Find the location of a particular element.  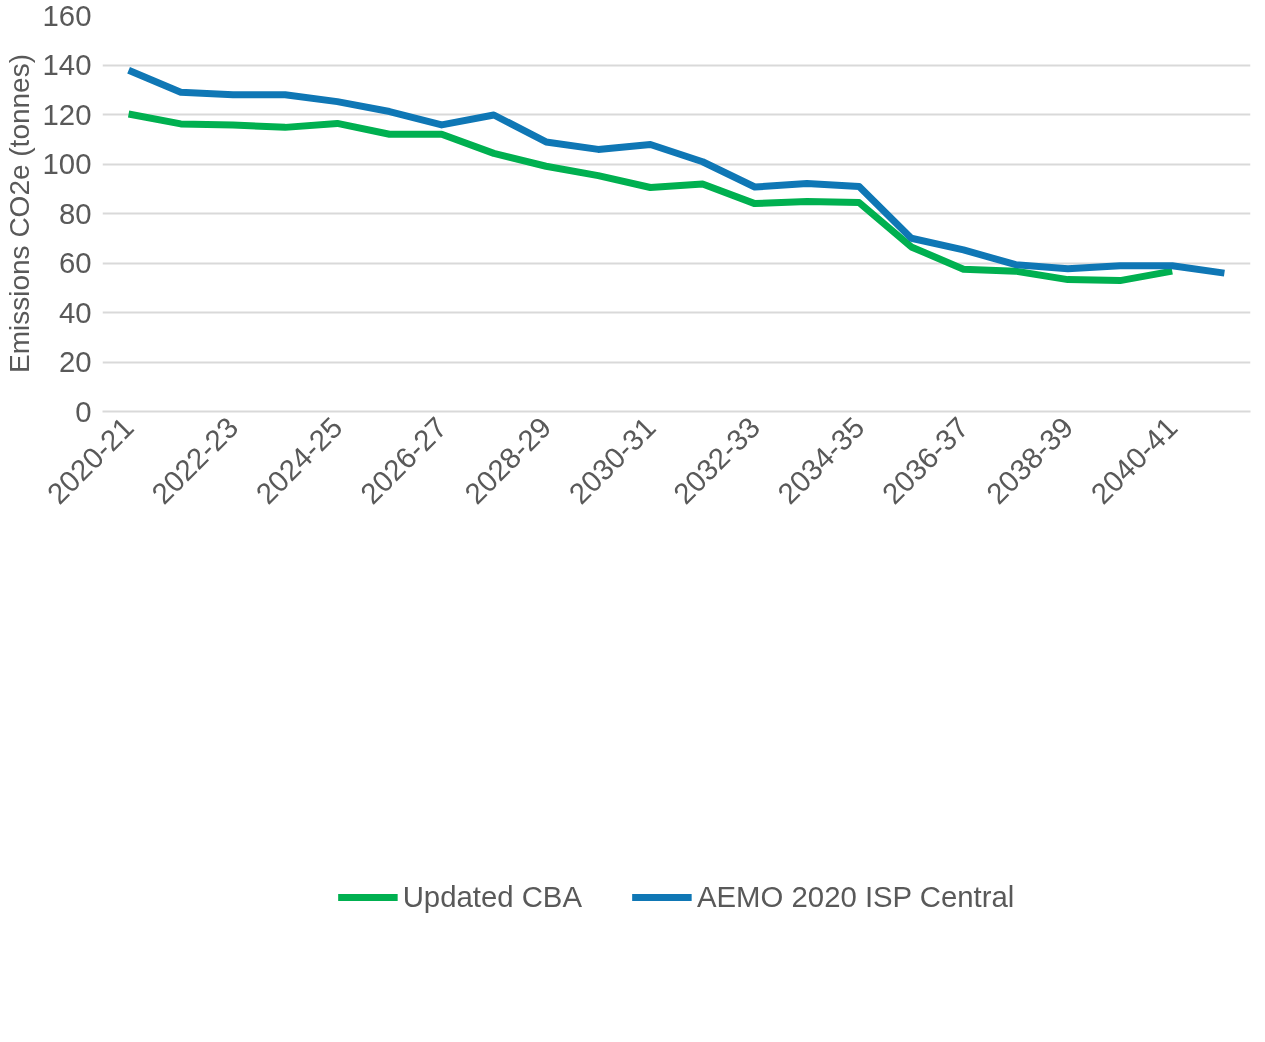

y-tick-label: 80 is located at coordinates (75, 213).